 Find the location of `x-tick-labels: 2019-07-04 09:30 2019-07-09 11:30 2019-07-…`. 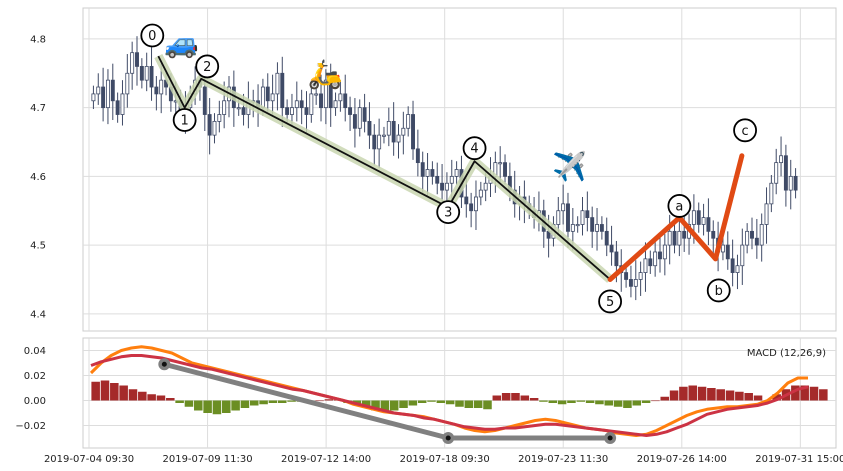

x-tick-labels: 2019-07-04 09:30 2019-07-09 11:30 2019-07-… is located at coordinates (443, 459).